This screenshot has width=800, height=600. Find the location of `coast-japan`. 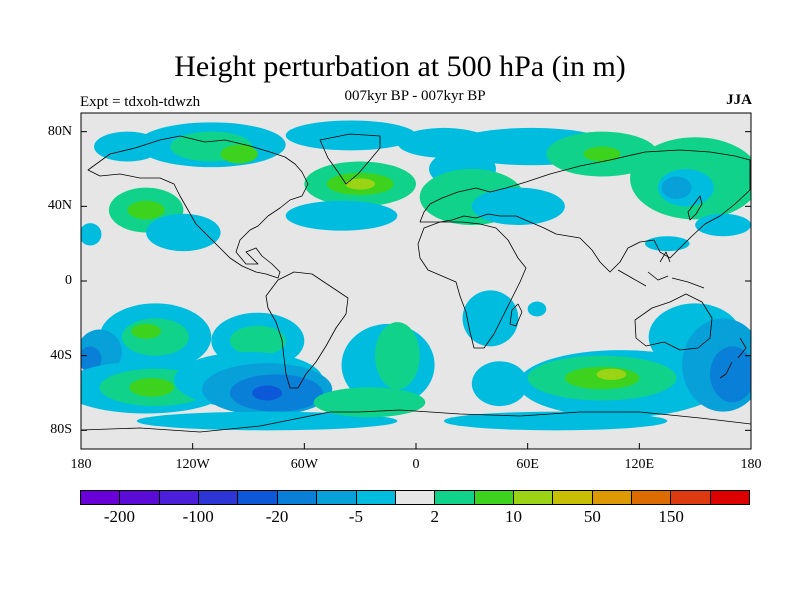

coast-japan is located at coordinates (695, 208).